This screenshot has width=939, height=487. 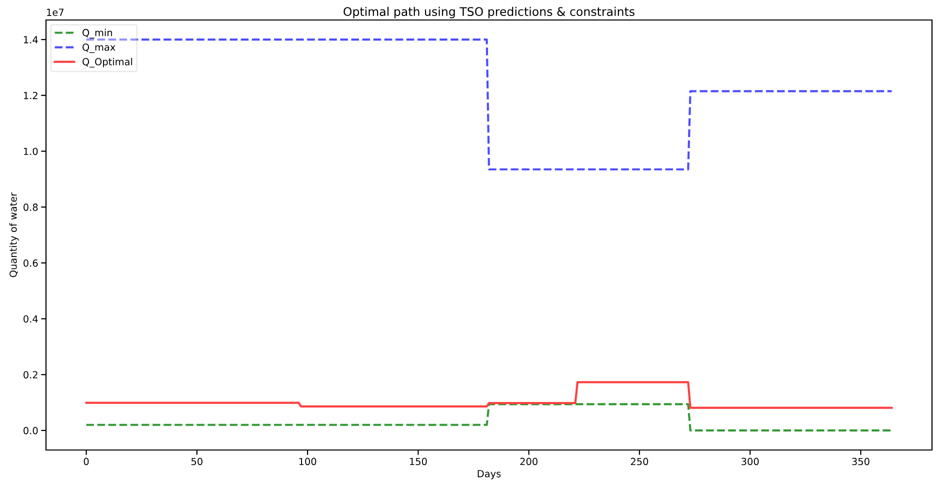 What do you see at coordinates (14, 235) in the screenshot?
I see `y-axis-title: Quantity of water` at bounding box center [14, 235].